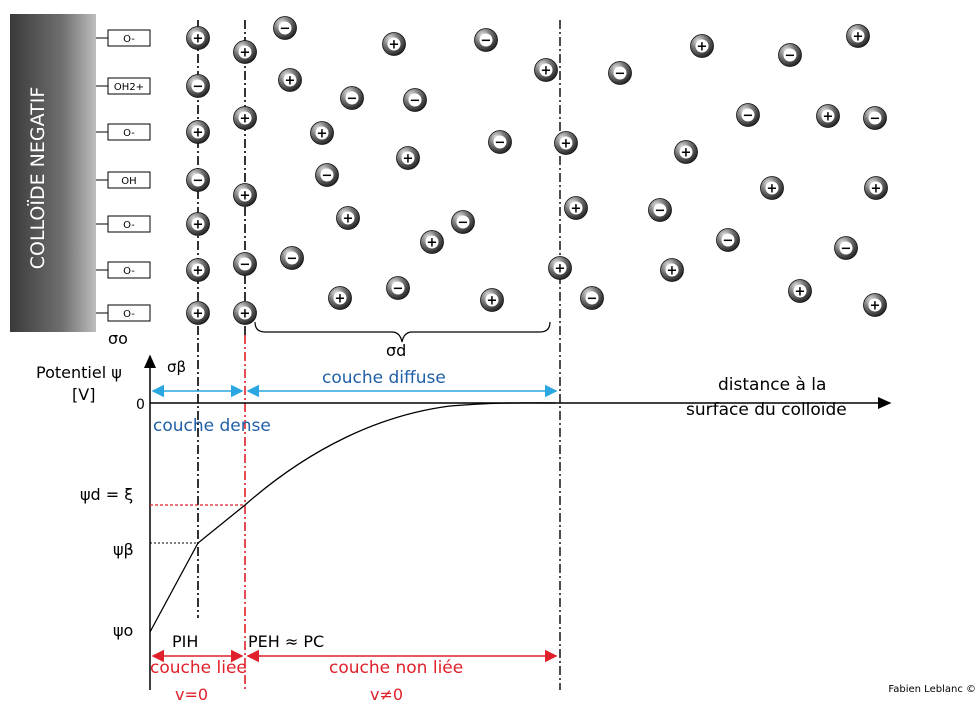 Image resolution: width=979 pixels, height=704 pixels. I want to click on pih-label: PIH, so click(185, 641).